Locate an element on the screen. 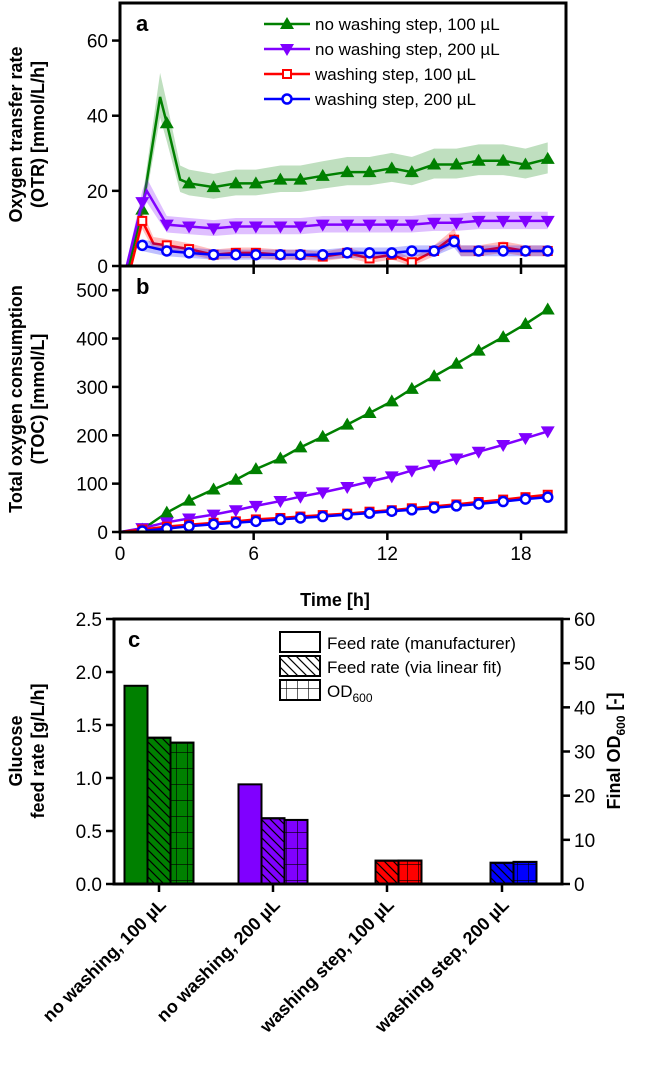 The width and height of the screenshot is (646, 1089). legend-label: Feed rate (via linear fit) is located at coordinates (414, 667).